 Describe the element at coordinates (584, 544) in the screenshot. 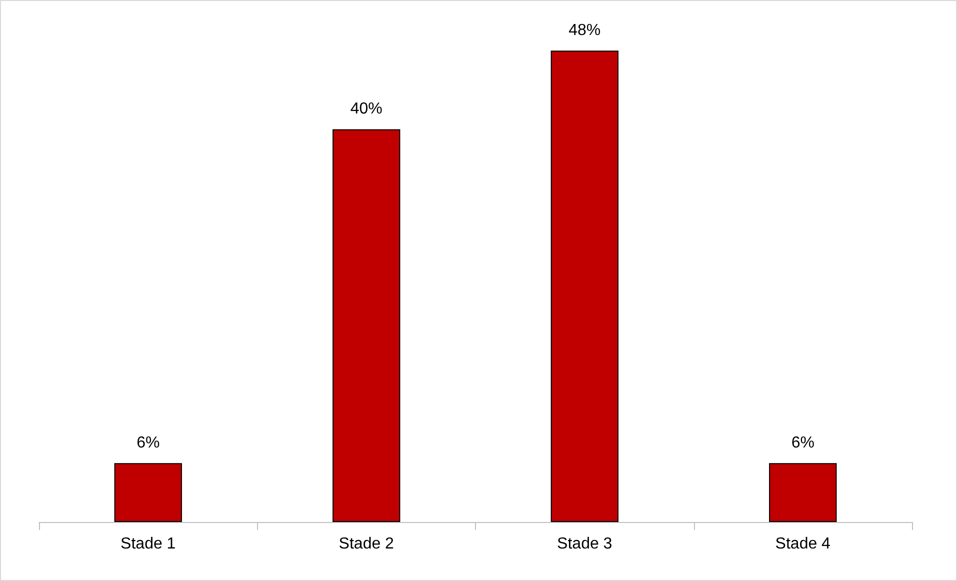

I see `x-tick-label: Stade 3` at that location.